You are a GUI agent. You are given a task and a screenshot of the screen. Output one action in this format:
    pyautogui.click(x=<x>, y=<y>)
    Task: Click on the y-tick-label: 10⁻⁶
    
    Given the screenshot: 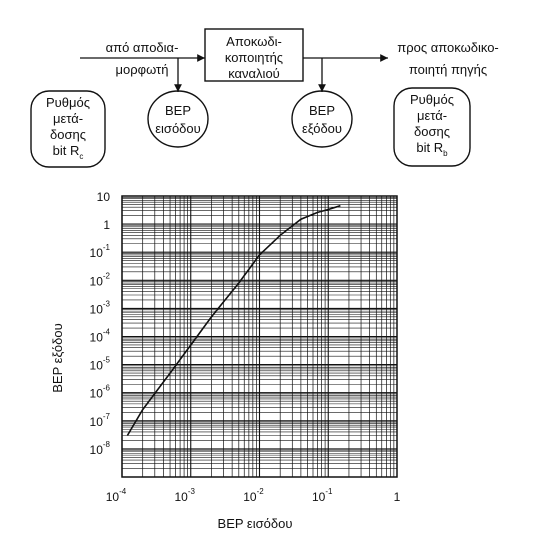 What is the action you would take?
    pyautogui.click(x=100, y=392)
    